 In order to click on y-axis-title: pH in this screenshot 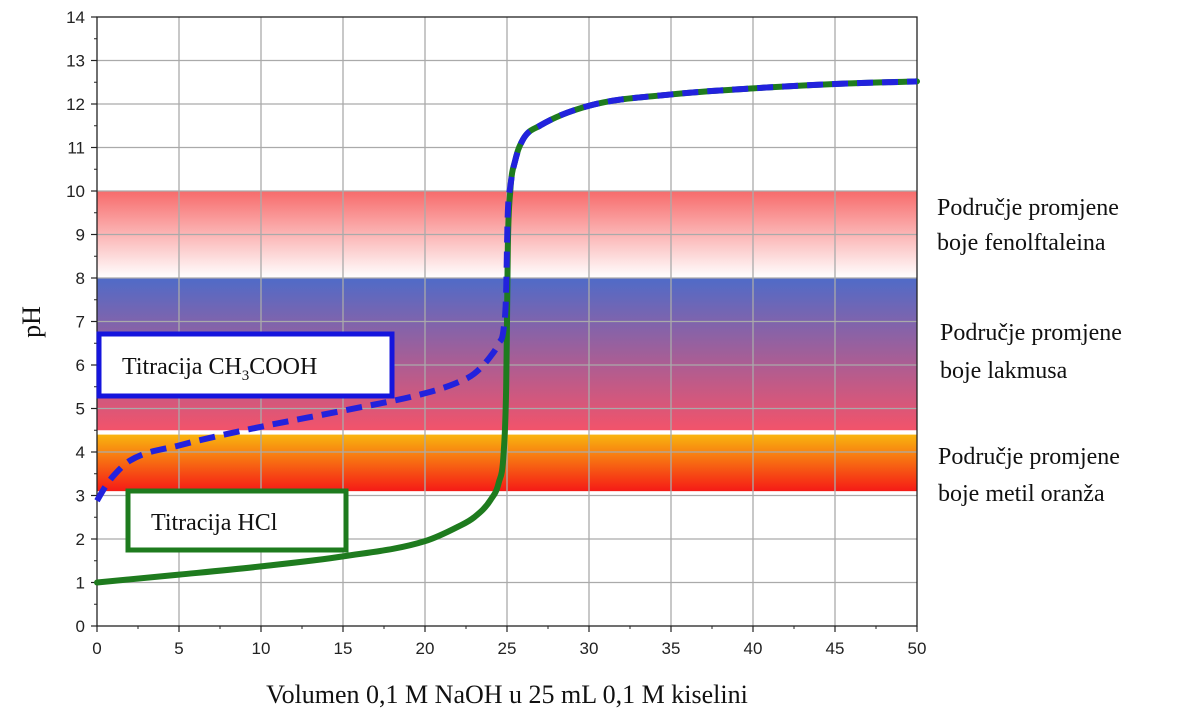, I will do `click(31, 322)`.